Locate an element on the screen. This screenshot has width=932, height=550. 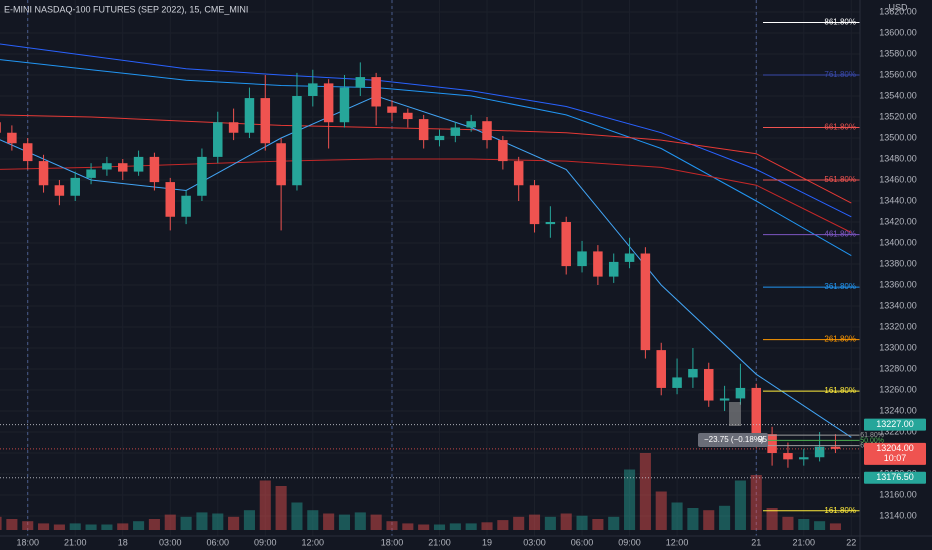
fib-label: 361.80% is located at coordinates (840, 286).